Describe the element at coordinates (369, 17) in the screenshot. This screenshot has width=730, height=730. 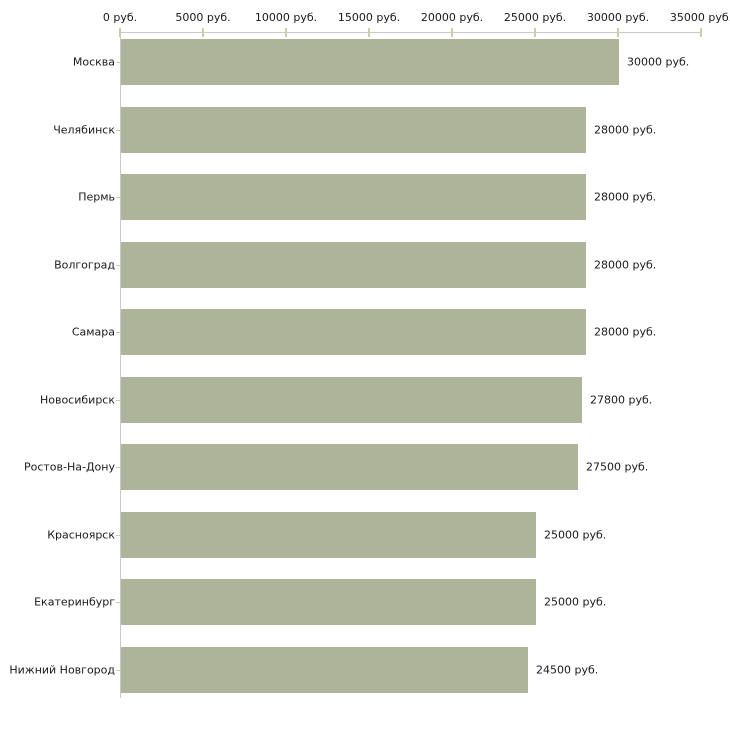
I see `x-axis-tick-label: 15000 руб.` at that location.